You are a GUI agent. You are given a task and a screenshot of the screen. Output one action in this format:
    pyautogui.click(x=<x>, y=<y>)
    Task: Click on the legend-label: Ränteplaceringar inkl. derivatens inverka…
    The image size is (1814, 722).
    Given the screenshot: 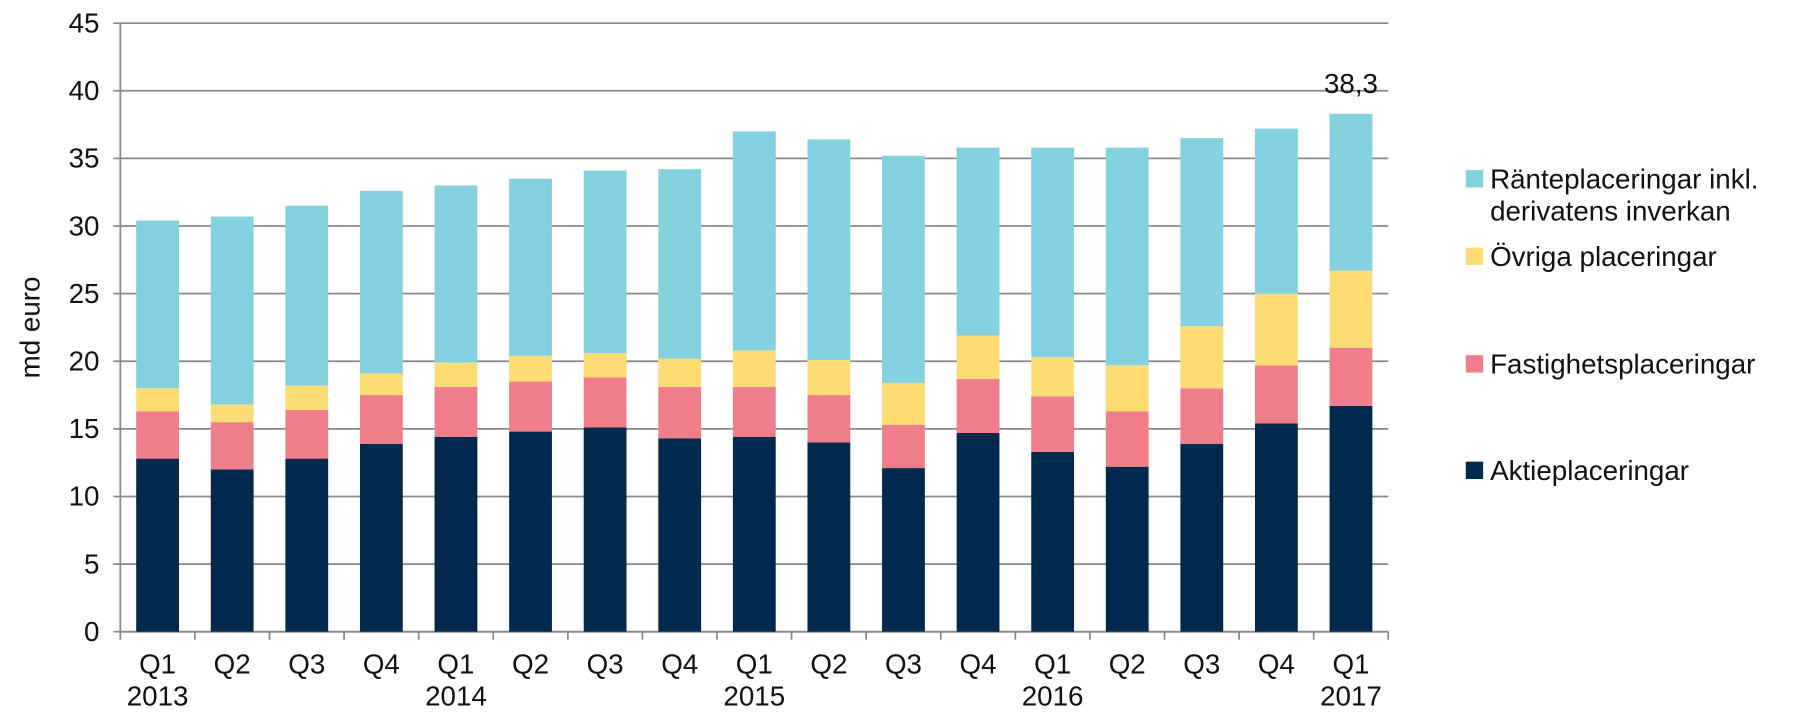 What is the action you would take?
    pyautogui.click(x=1624, y=195)
    